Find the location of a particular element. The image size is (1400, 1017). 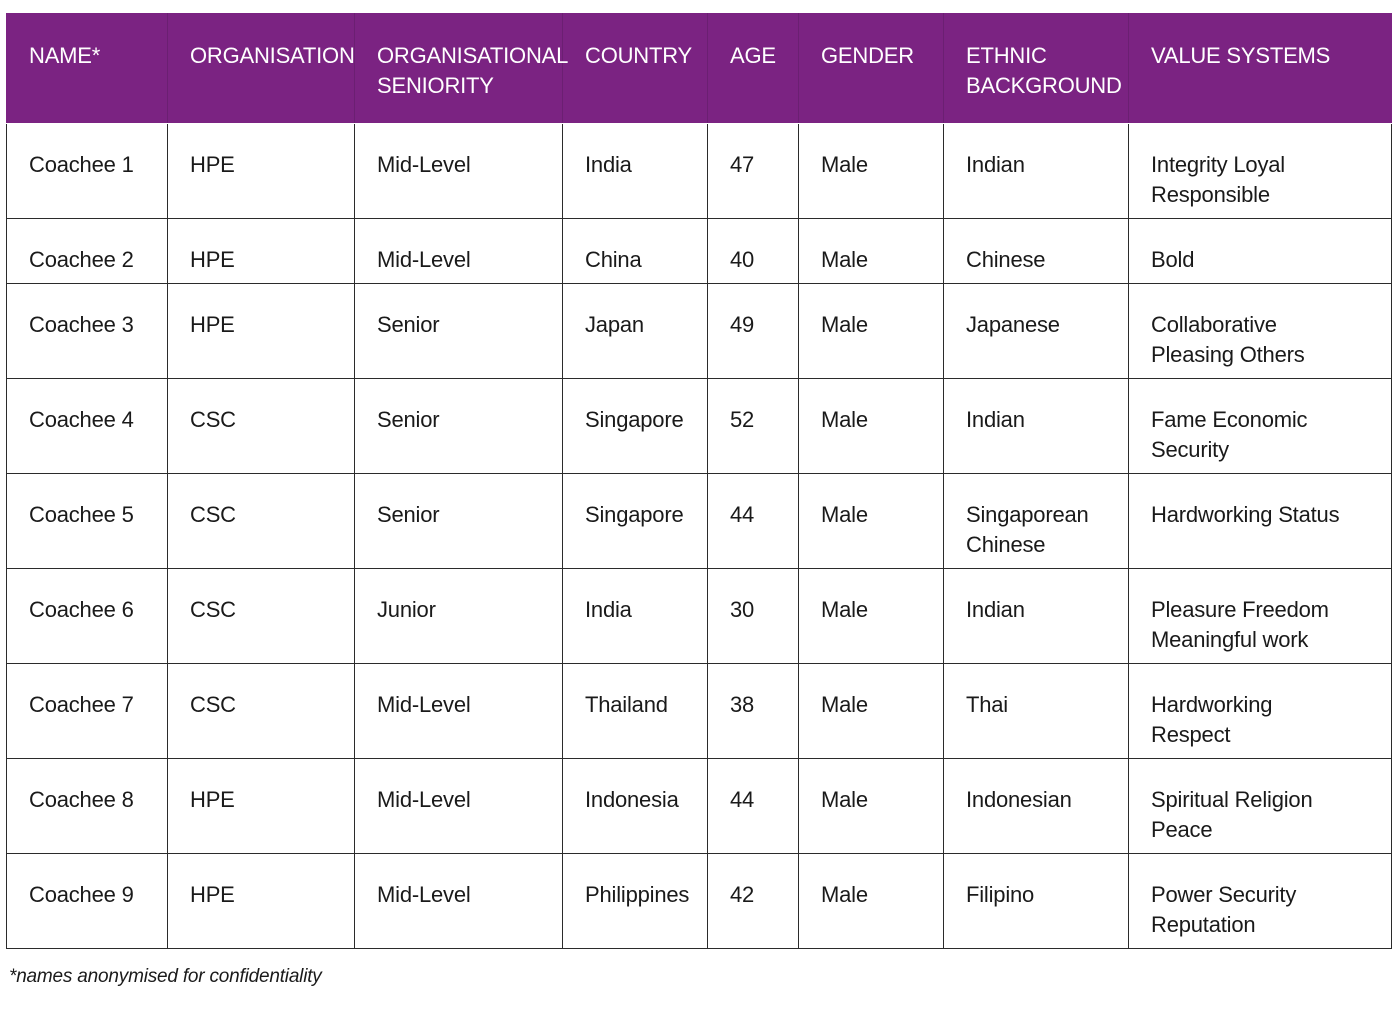

cell-text-line2: Pleasing Others is located at coordinates (1228, 354).